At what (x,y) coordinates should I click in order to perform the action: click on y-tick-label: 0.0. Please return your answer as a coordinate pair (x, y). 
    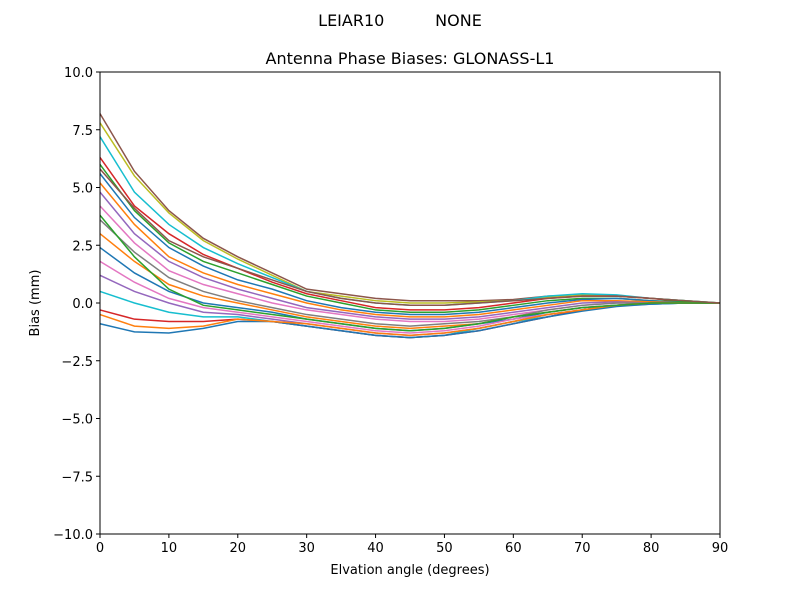
    Looking at the image, I should click on (82, 304).